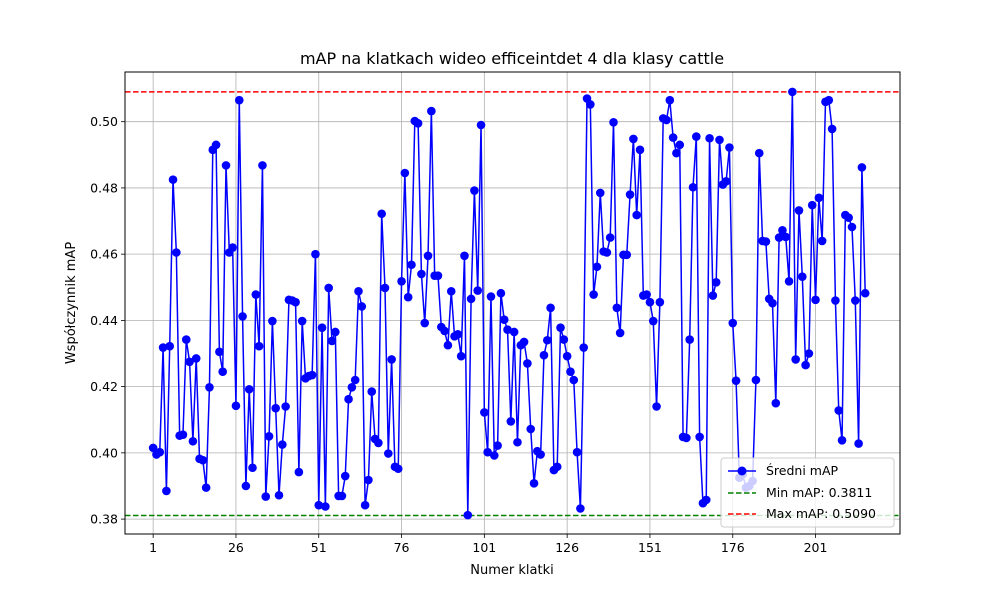  What do you see at coordinates (104, 254) in the screenshot?
I see `y-tick-label: 0.46` at bounding box center [104, 254].